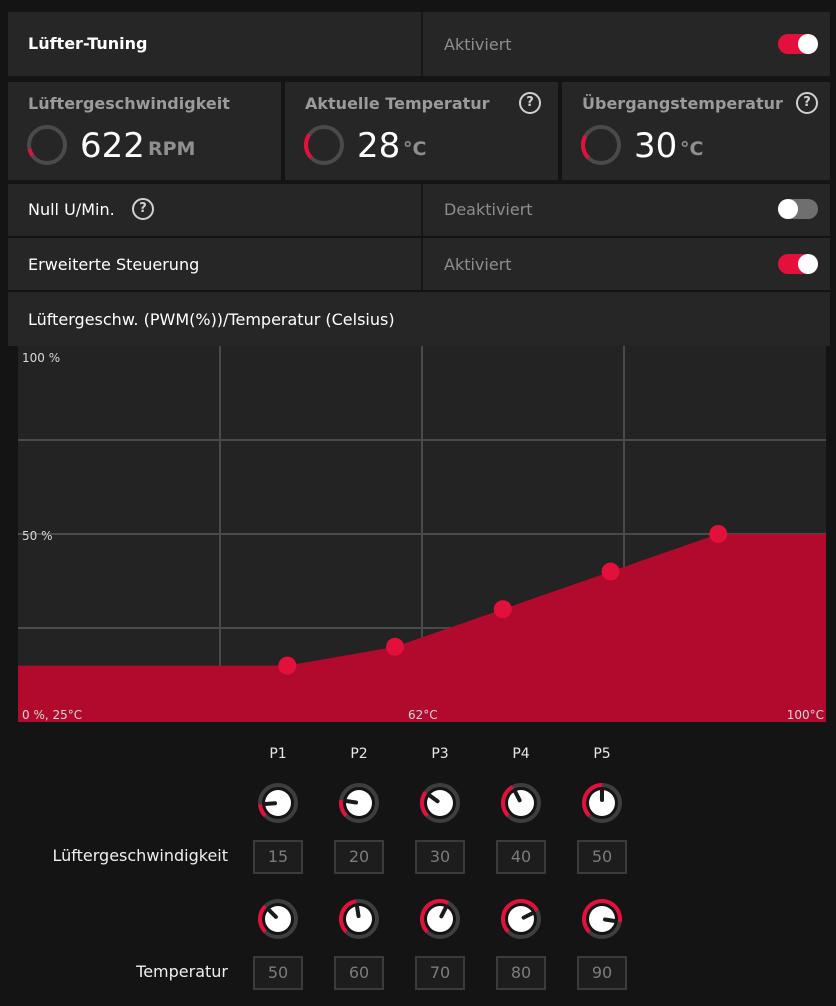  I want to click on temperature-row-label: Temperatur, so click(182, 971).